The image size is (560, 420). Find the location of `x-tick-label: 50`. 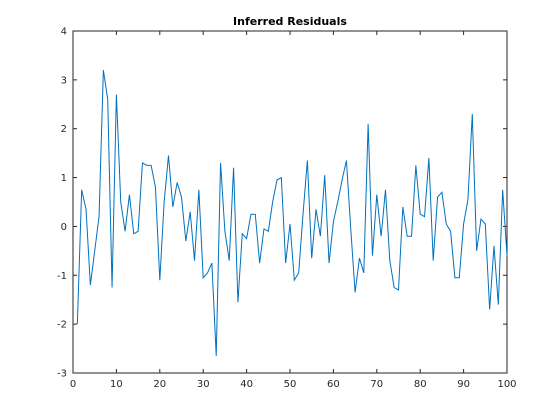

x-tick-label: 50 is located at coordinates (290, 384).